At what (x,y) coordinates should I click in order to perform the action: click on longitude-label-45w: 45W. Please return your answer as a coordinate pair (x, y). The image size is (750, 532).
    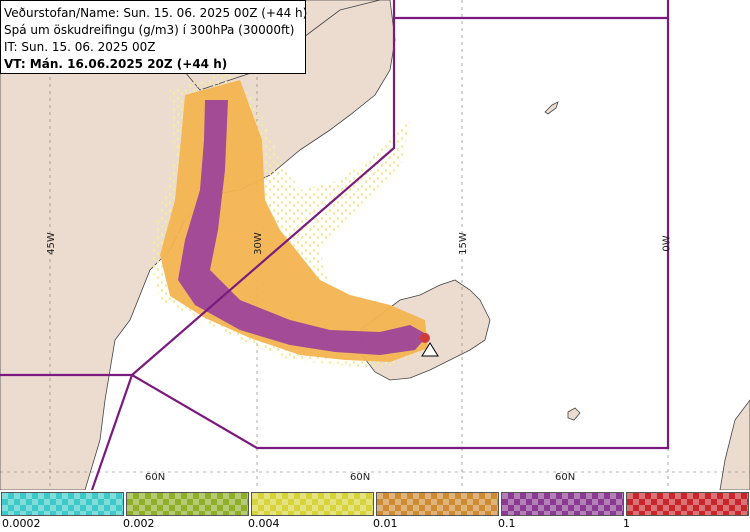
    Looking at the image, I should click on (51, 243).